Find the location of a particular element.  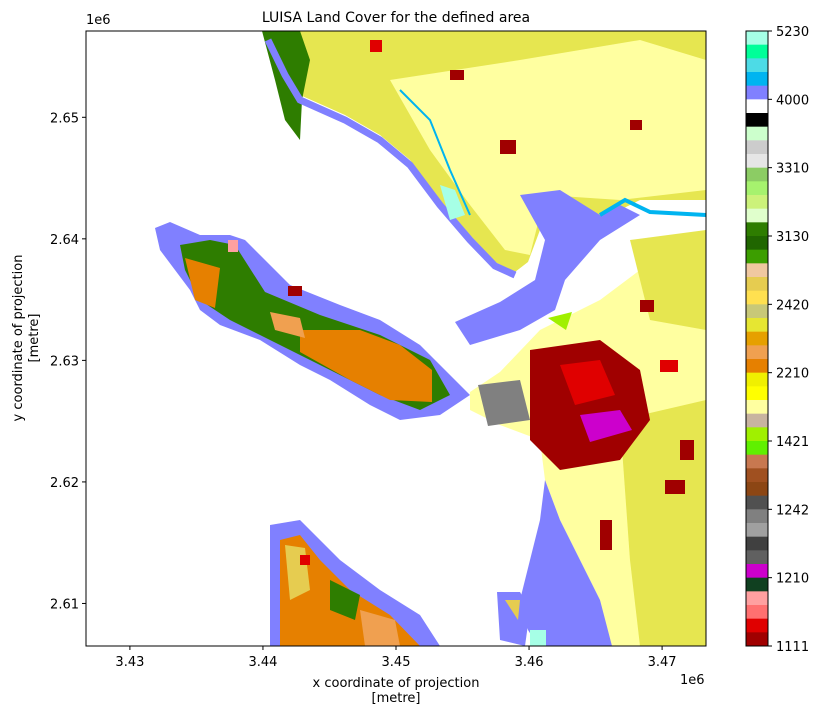

colorbar-tick-label: 3310 is located at coordinates (792, 169).